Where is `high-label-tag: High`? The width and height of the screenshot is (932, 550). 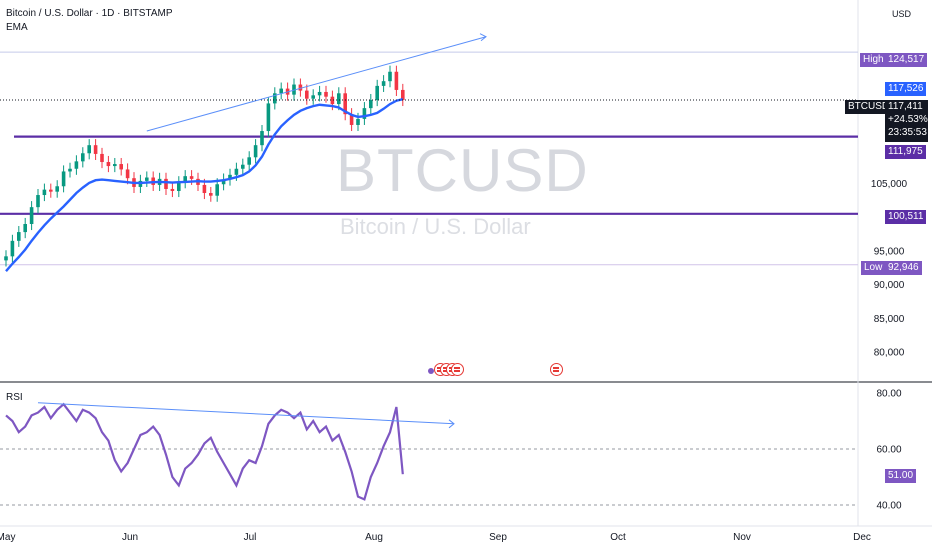
high-label-tag: High is located at coordinates (873, 60).